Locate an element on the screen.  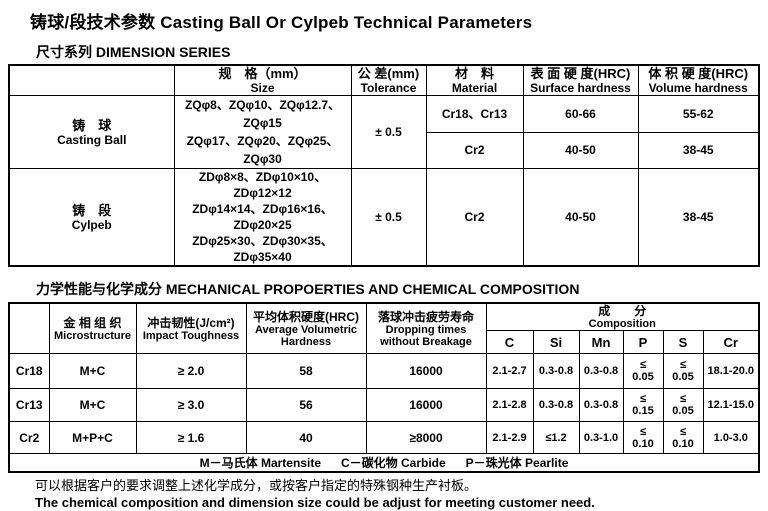
avg-hardness-cell: 40 is located at coordinates (306, 437).